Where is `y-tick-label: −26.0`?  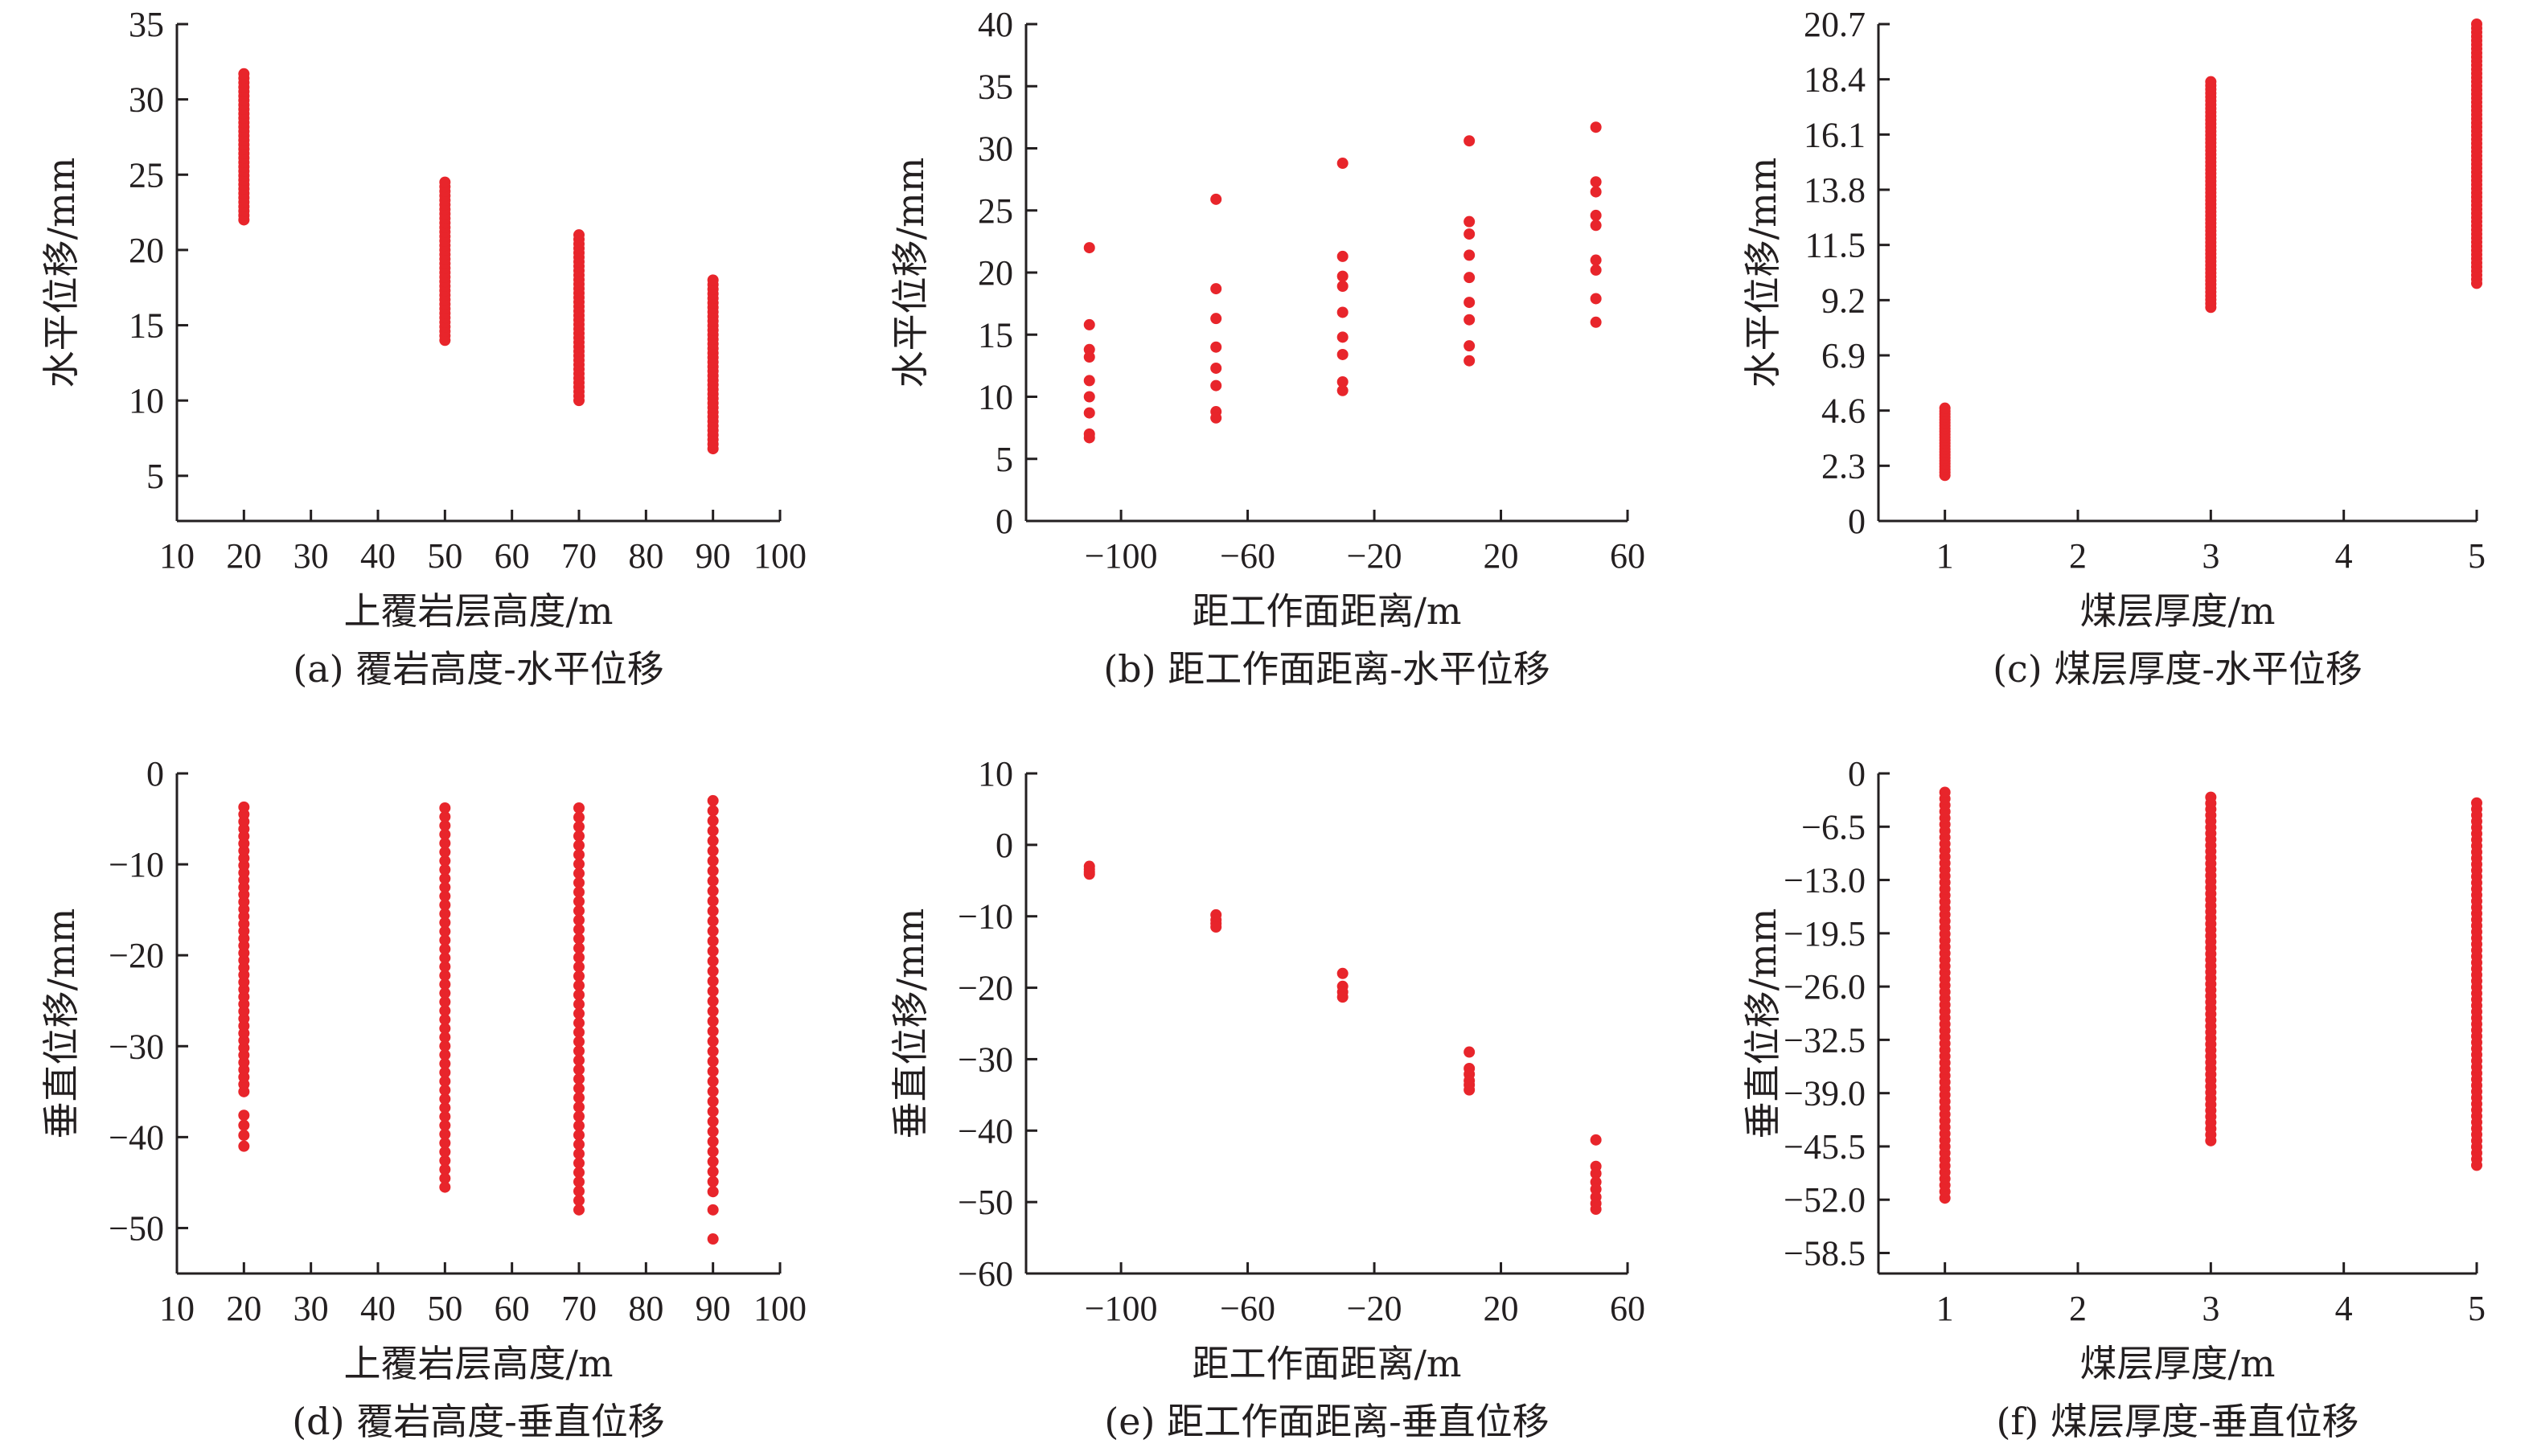 y-tick-label: −26.0 is located at coordinates (1825, 987).